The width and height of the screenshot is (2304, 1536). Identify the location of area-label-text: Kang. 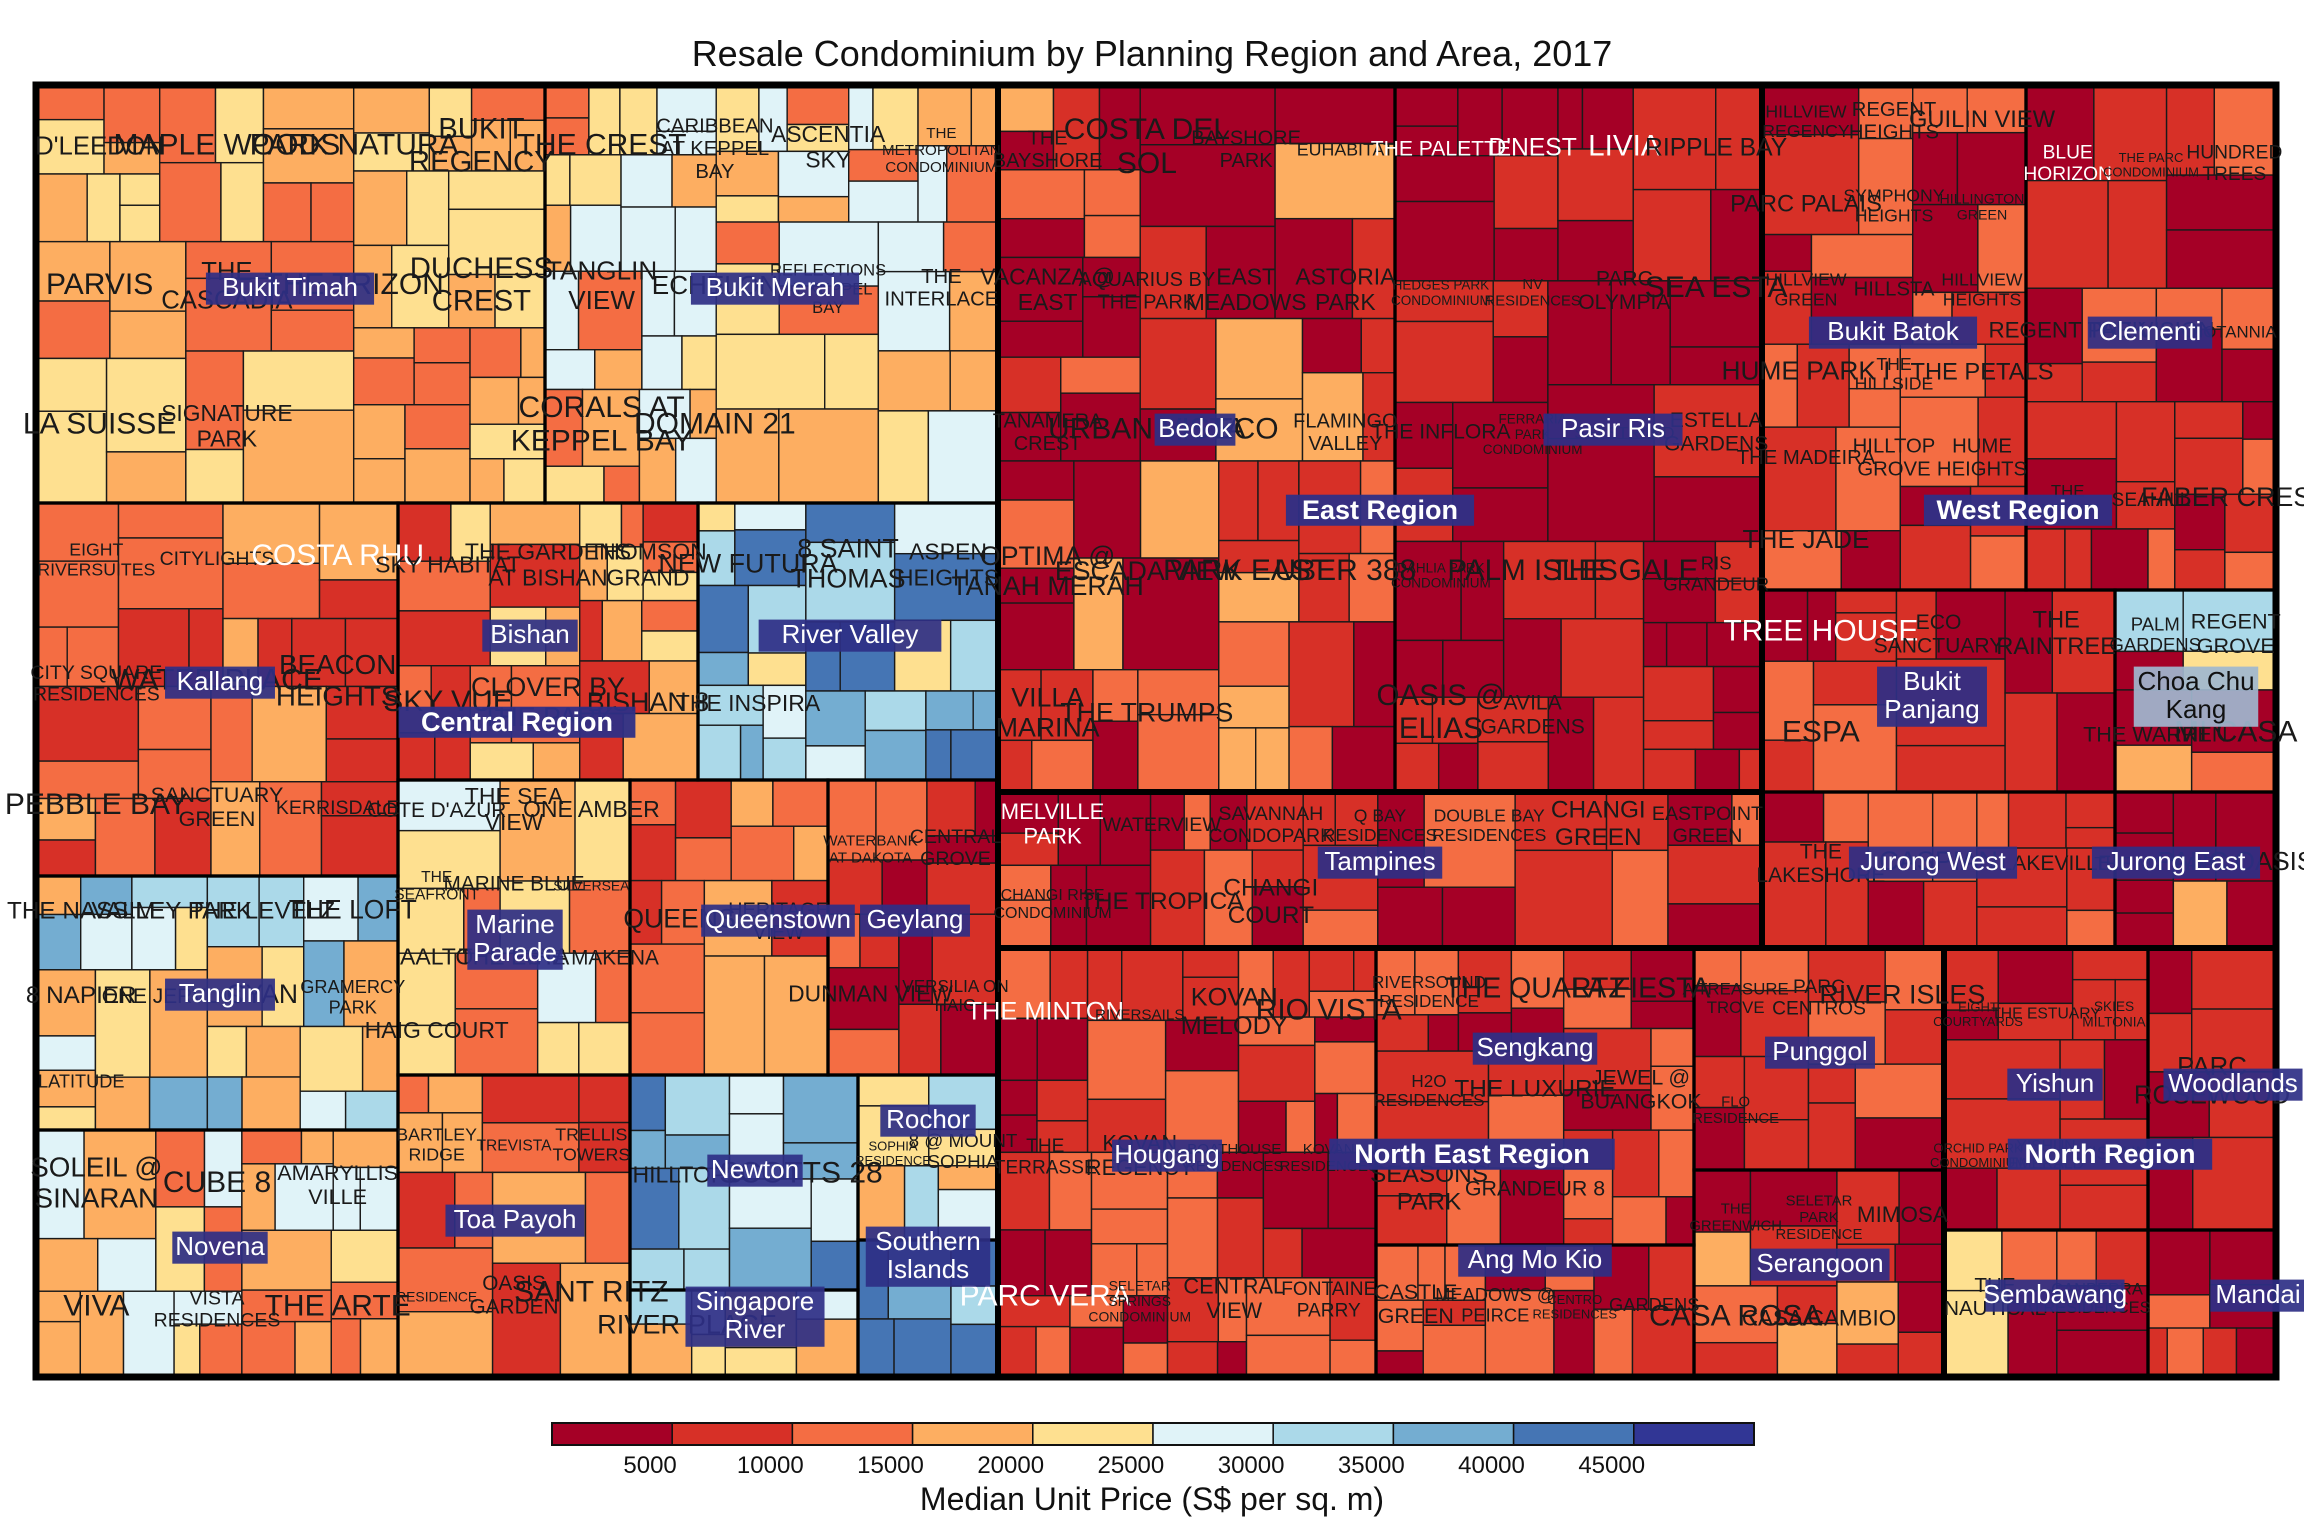
(2196, 709).